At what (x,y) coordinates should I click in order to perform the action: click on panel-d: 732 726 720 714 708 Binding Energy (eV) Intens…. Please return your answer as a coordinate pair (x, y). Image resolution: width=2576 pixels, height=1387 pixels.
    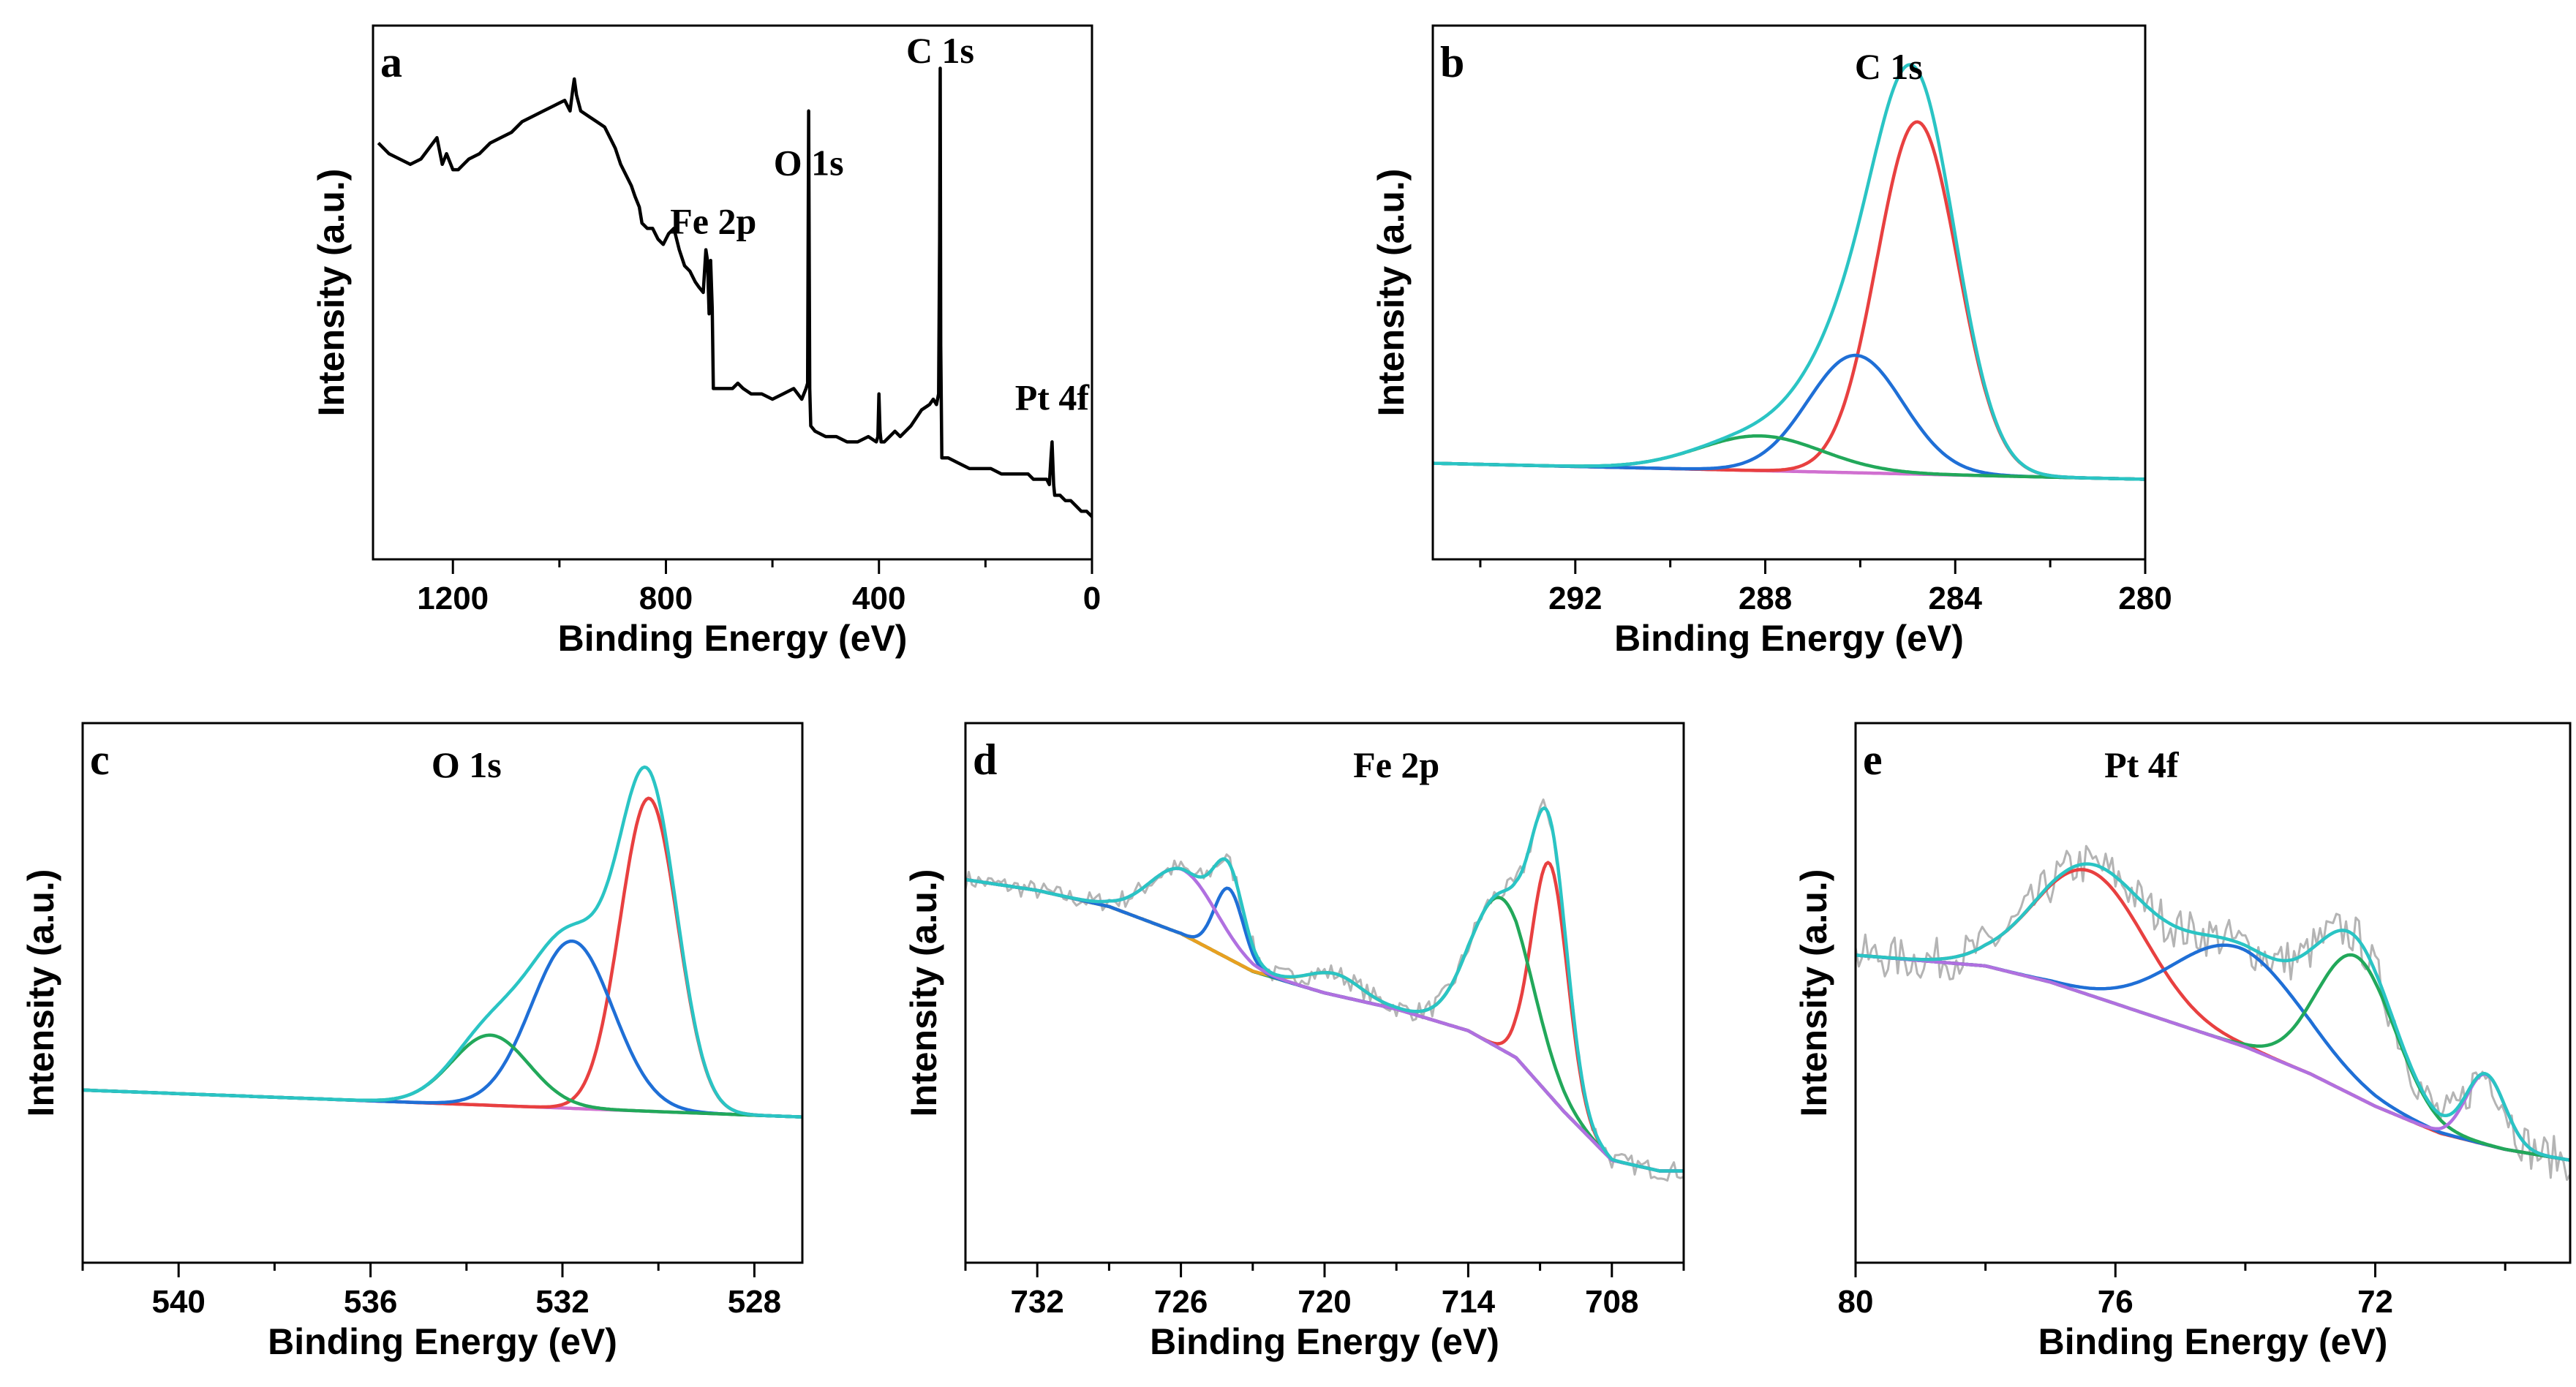
    Looking at the image, I should click on (1294, 1042).